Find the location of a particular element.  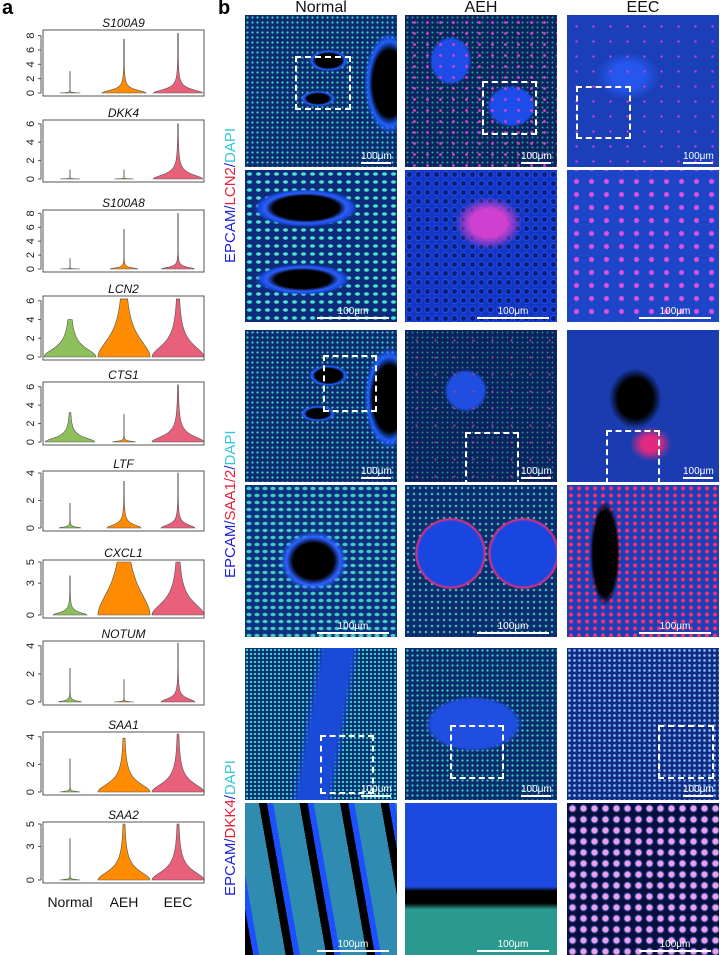

gene-title: DKK4 is located at coordinates (124, 113).